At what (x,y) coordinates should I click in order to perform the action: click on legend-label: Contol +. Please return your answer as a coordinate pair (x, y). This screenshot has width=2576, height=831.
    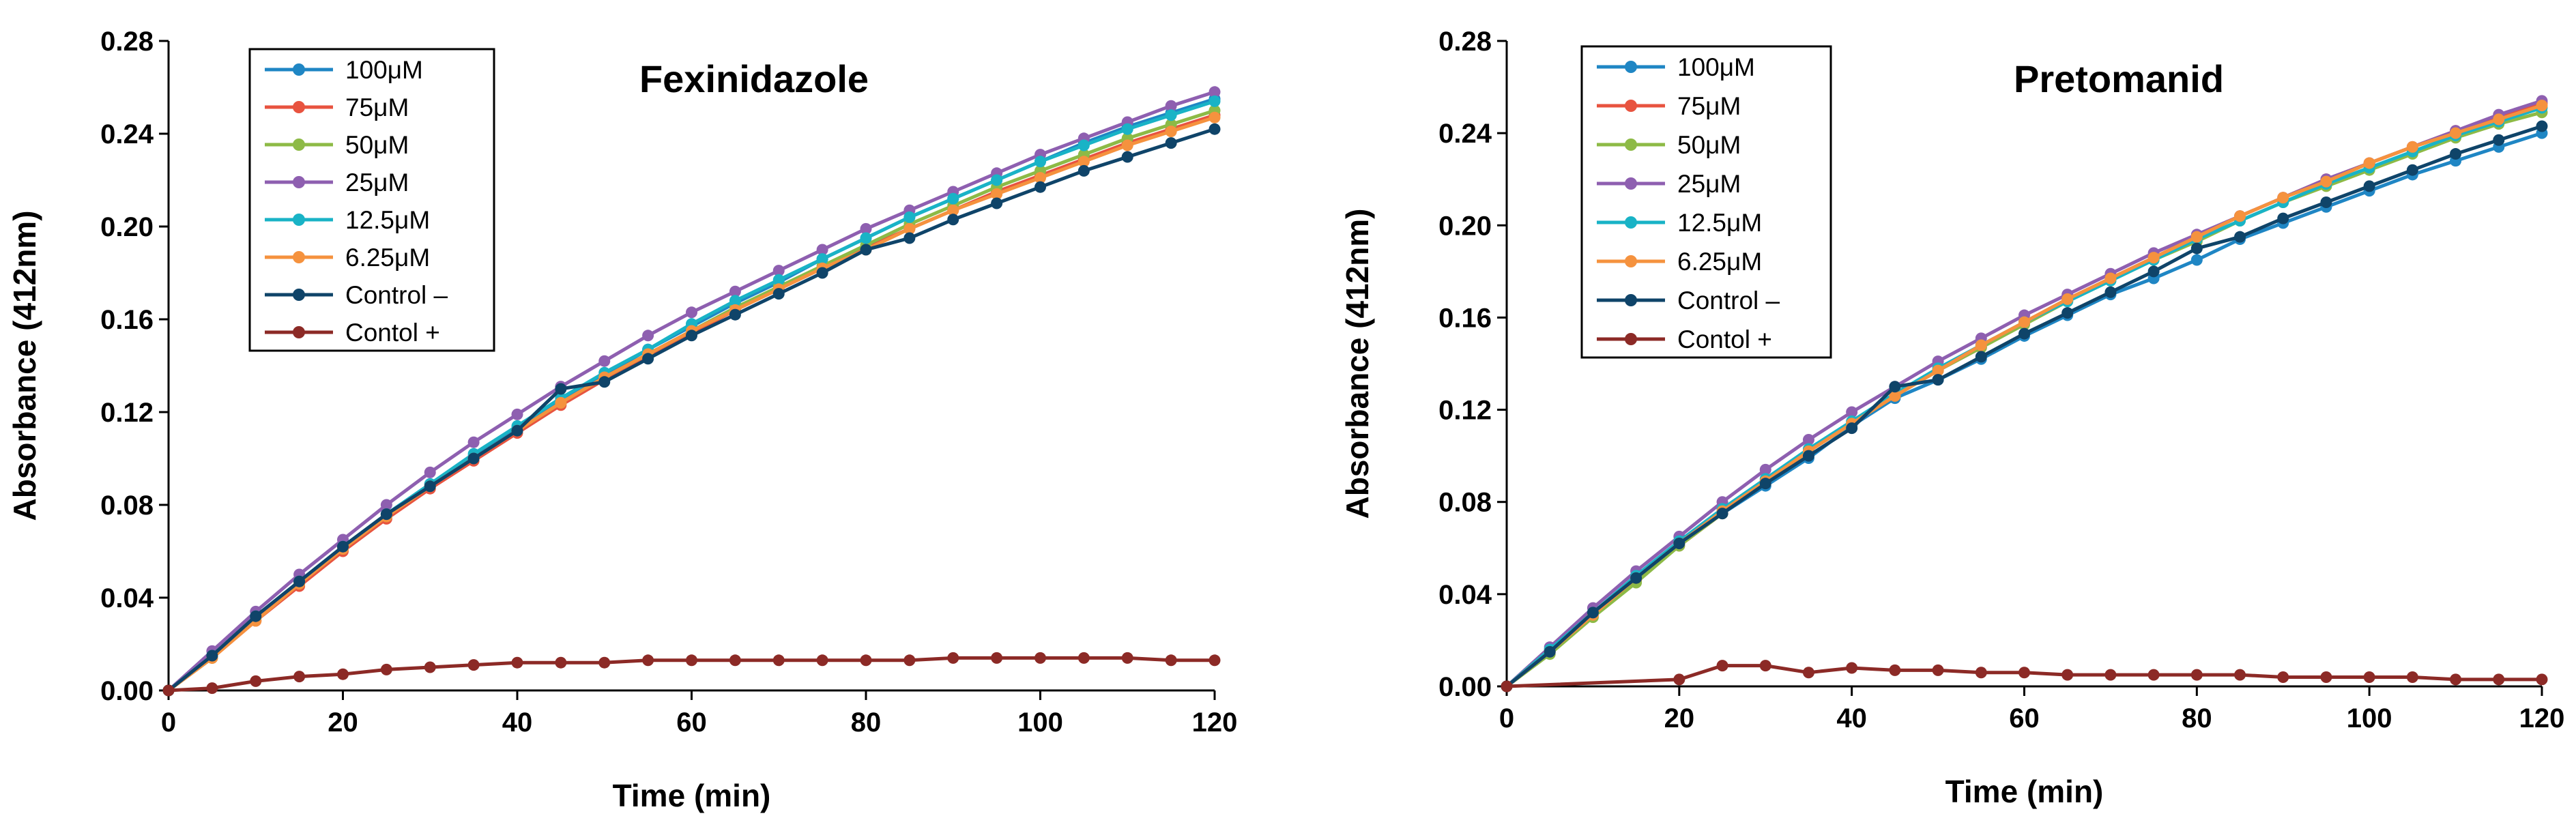
    Looking at the image, I should click on (1724, 339).